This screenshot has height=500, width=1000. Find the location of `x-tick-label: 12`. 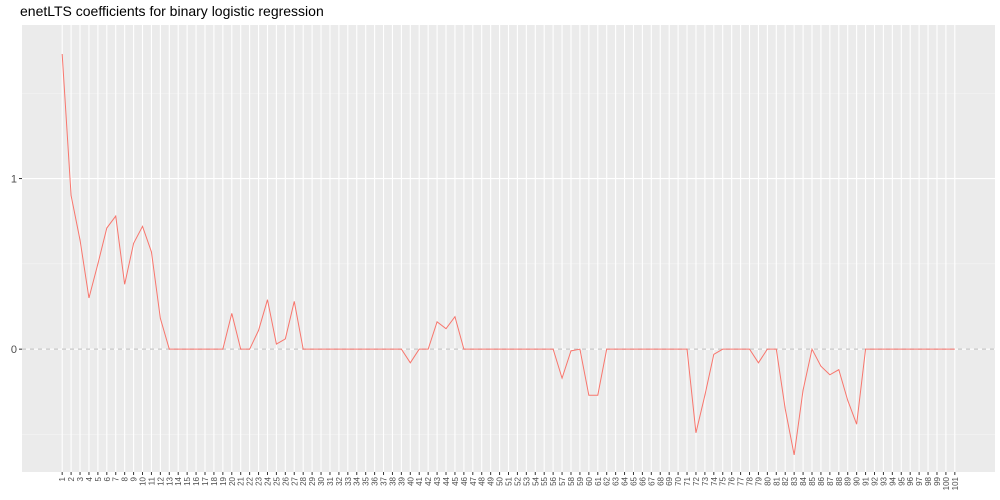

x-tick-label: 12 is located at coordinates (160, 480).